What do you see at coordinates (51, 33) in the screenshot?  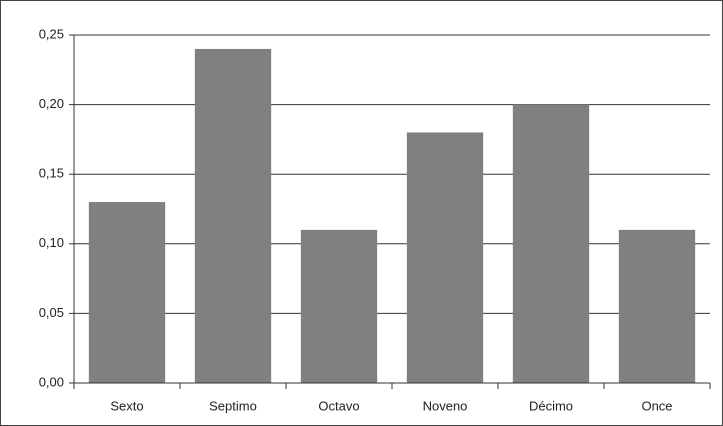 I see `y-tick-label: 0,25` at bounding box center [51, 33].